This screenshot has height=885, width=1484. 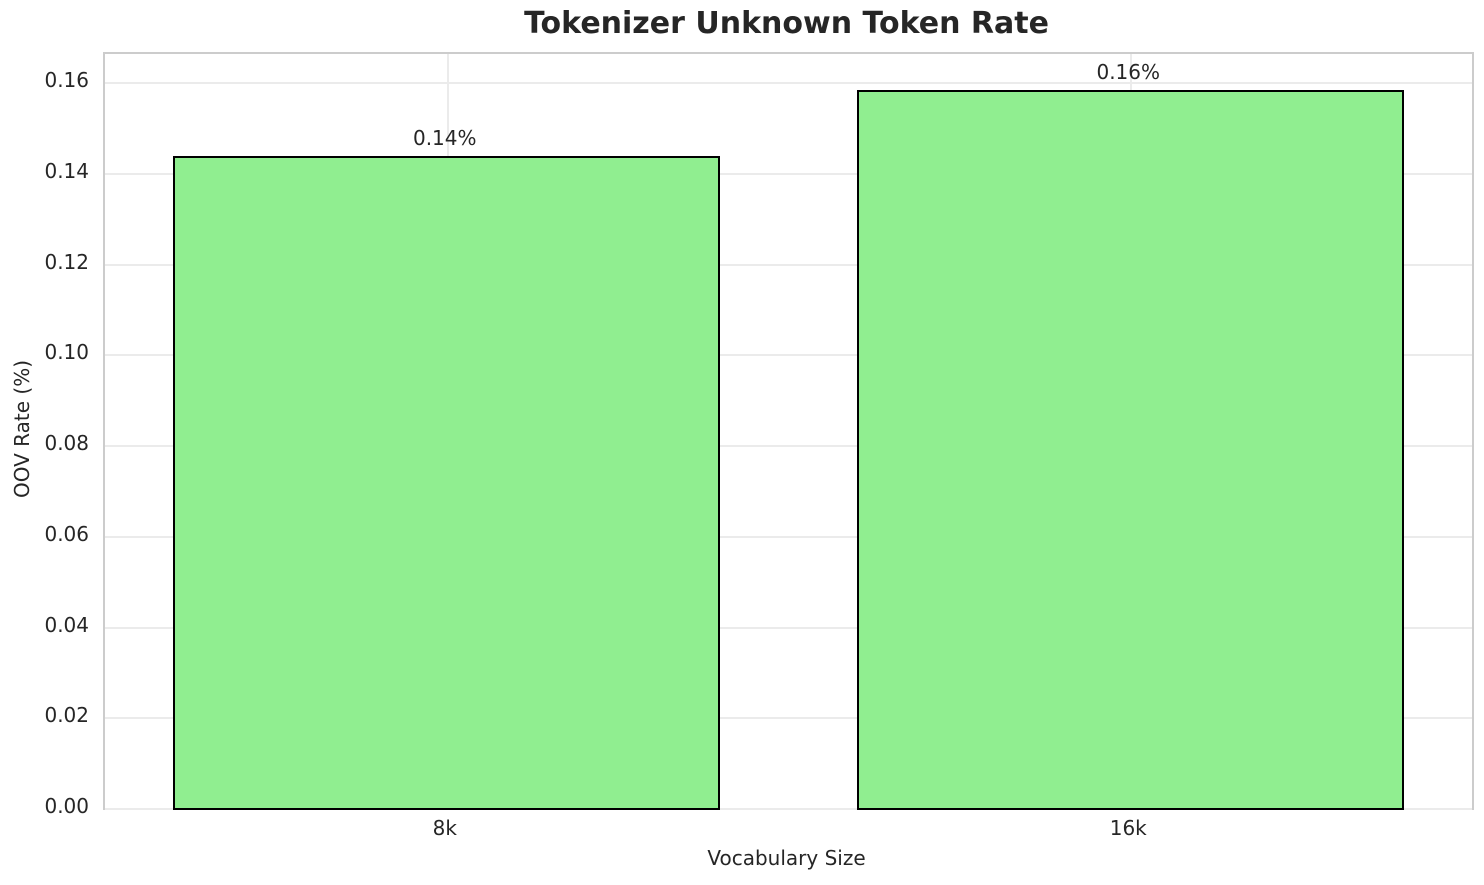 What do you see at coordinates (66, 533) in the screenshot?
I see `y-tick-label: 0.06` at bounding box center [66, 533].